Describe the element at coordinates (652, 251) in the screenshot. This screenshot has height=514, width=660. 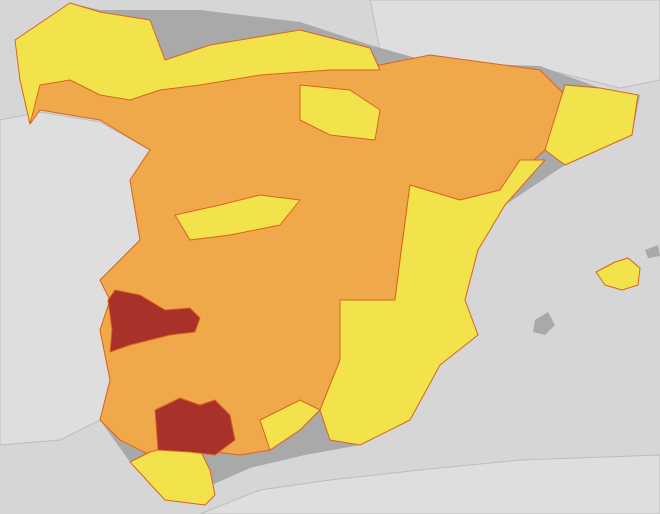
I see `island-menorca` at that location.